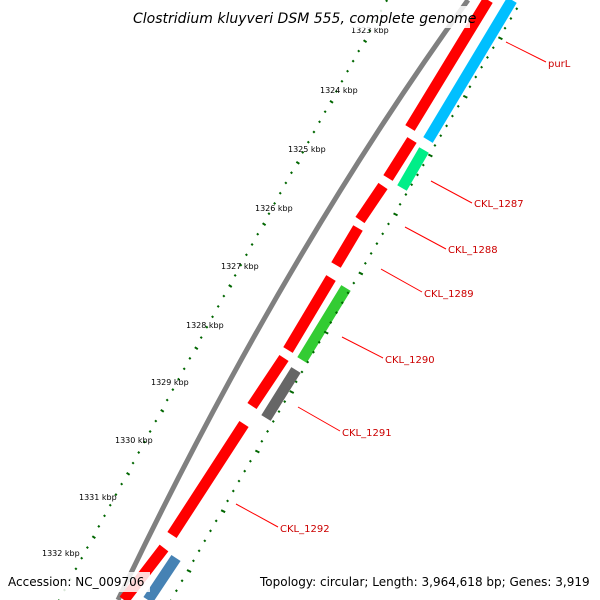 The height and width of the screenshot is (600, 600). I want to click on tick-label-1331: 1331 kbp, so click(98, 497).